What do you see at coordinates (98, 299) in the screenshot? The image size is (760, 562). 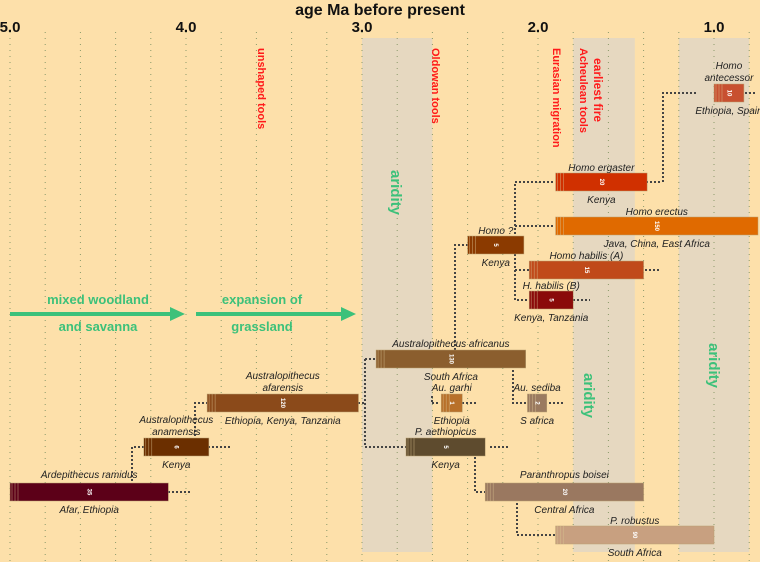 I see `environment-label-1a: mixed woodland` at bounding box center [98, 299].